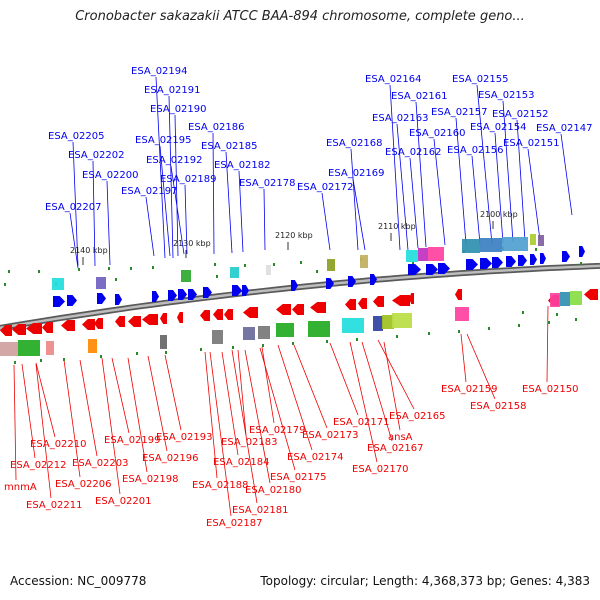 This screenshot has width=600, height=600. Describe the element at coordinates (315, 457) in the screenshot. I see `gene-label: ESA_02174` at that location.